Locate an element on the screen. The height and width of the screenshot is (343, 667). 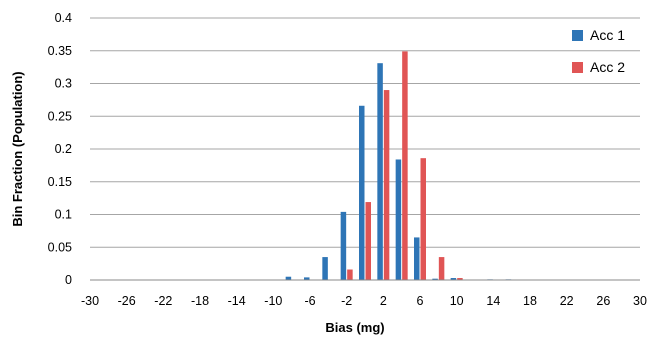
x-tick-label: -10 is located at coordinates (273, 301).